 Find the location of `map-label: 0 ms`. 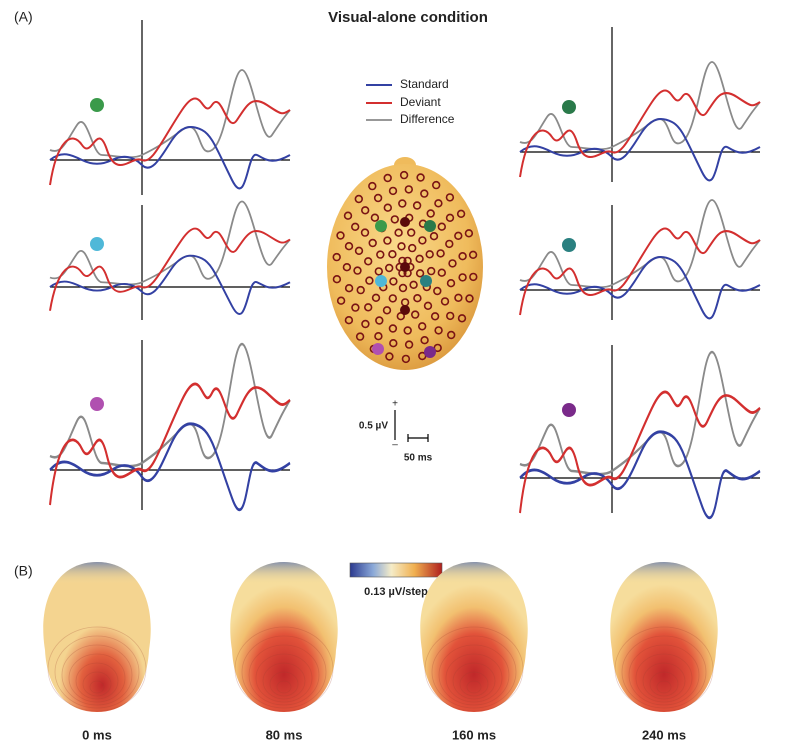

map-label: 0 ms is located at coordinates (97, 734).